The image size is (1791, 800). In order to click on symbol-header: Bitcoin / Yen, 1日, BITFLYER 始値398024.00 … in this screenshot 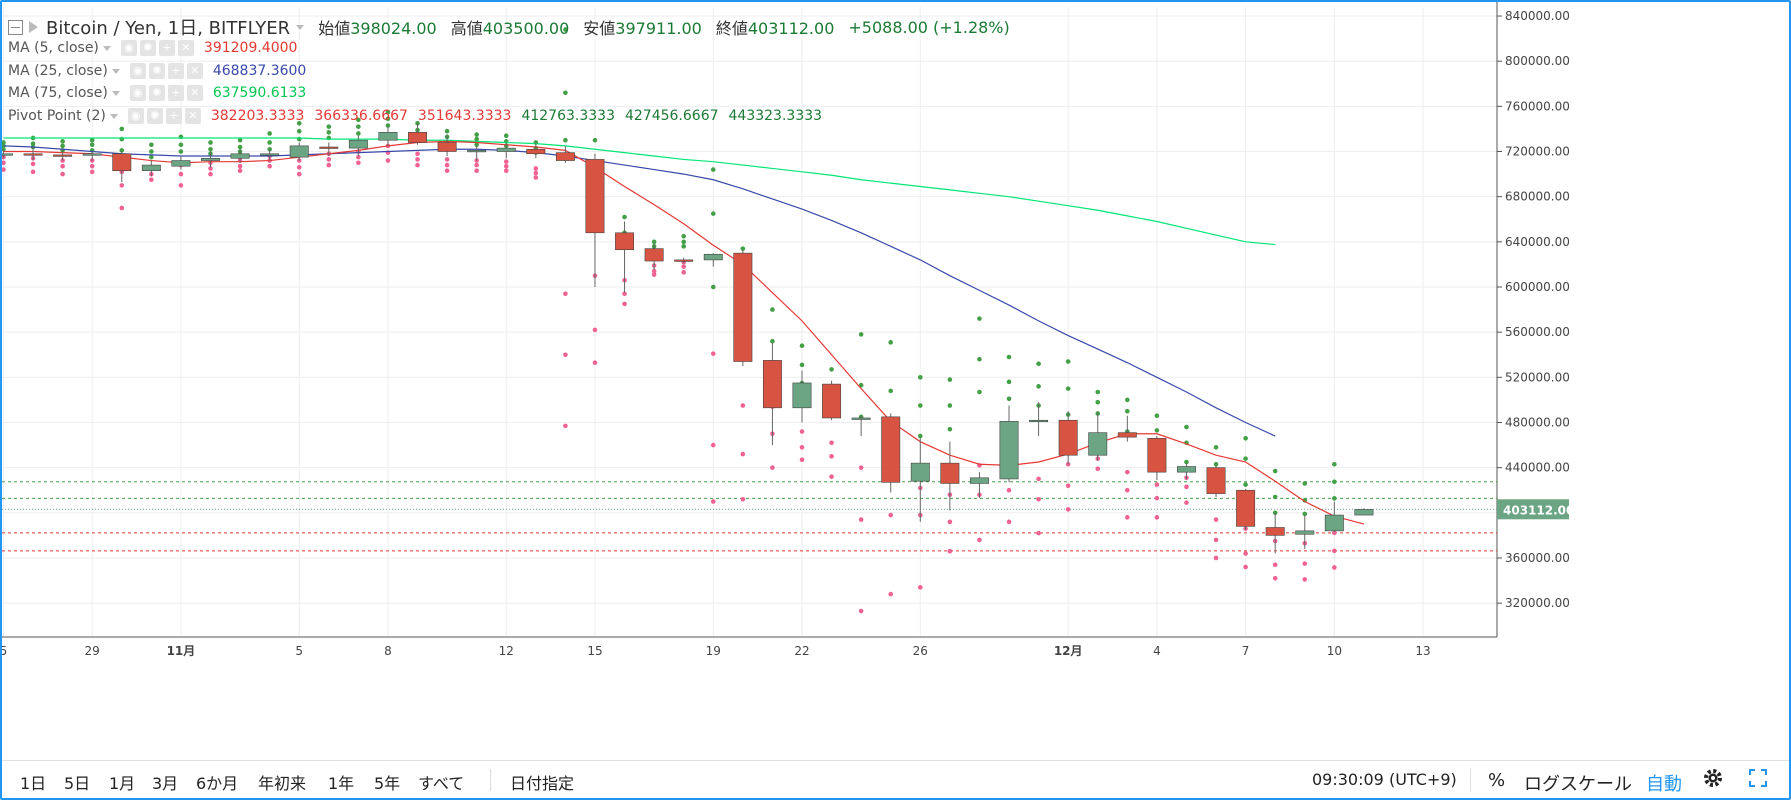, I will do `click(509, 27)`.